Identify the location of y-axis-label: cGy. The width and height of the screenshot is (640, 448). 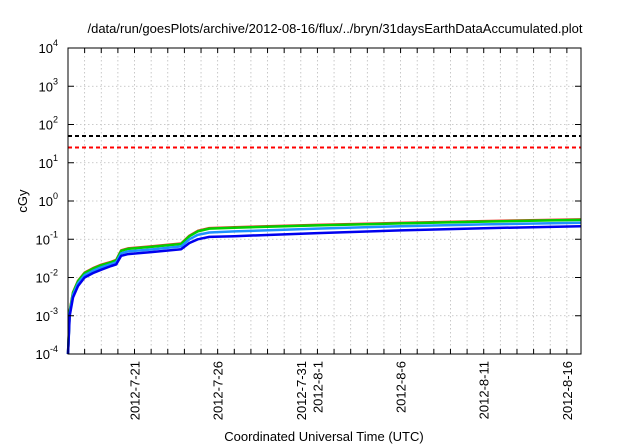
(22, 201).